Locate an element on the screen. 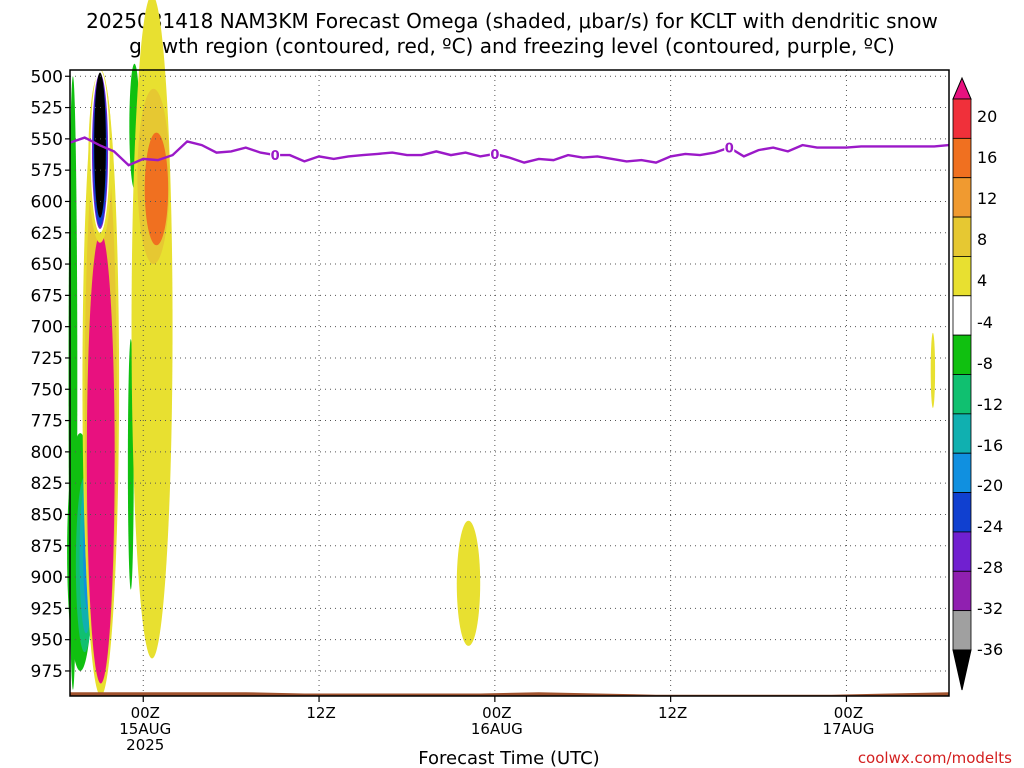  x-tick-label-0-2: 2025 is located at coordinates (145, 745).